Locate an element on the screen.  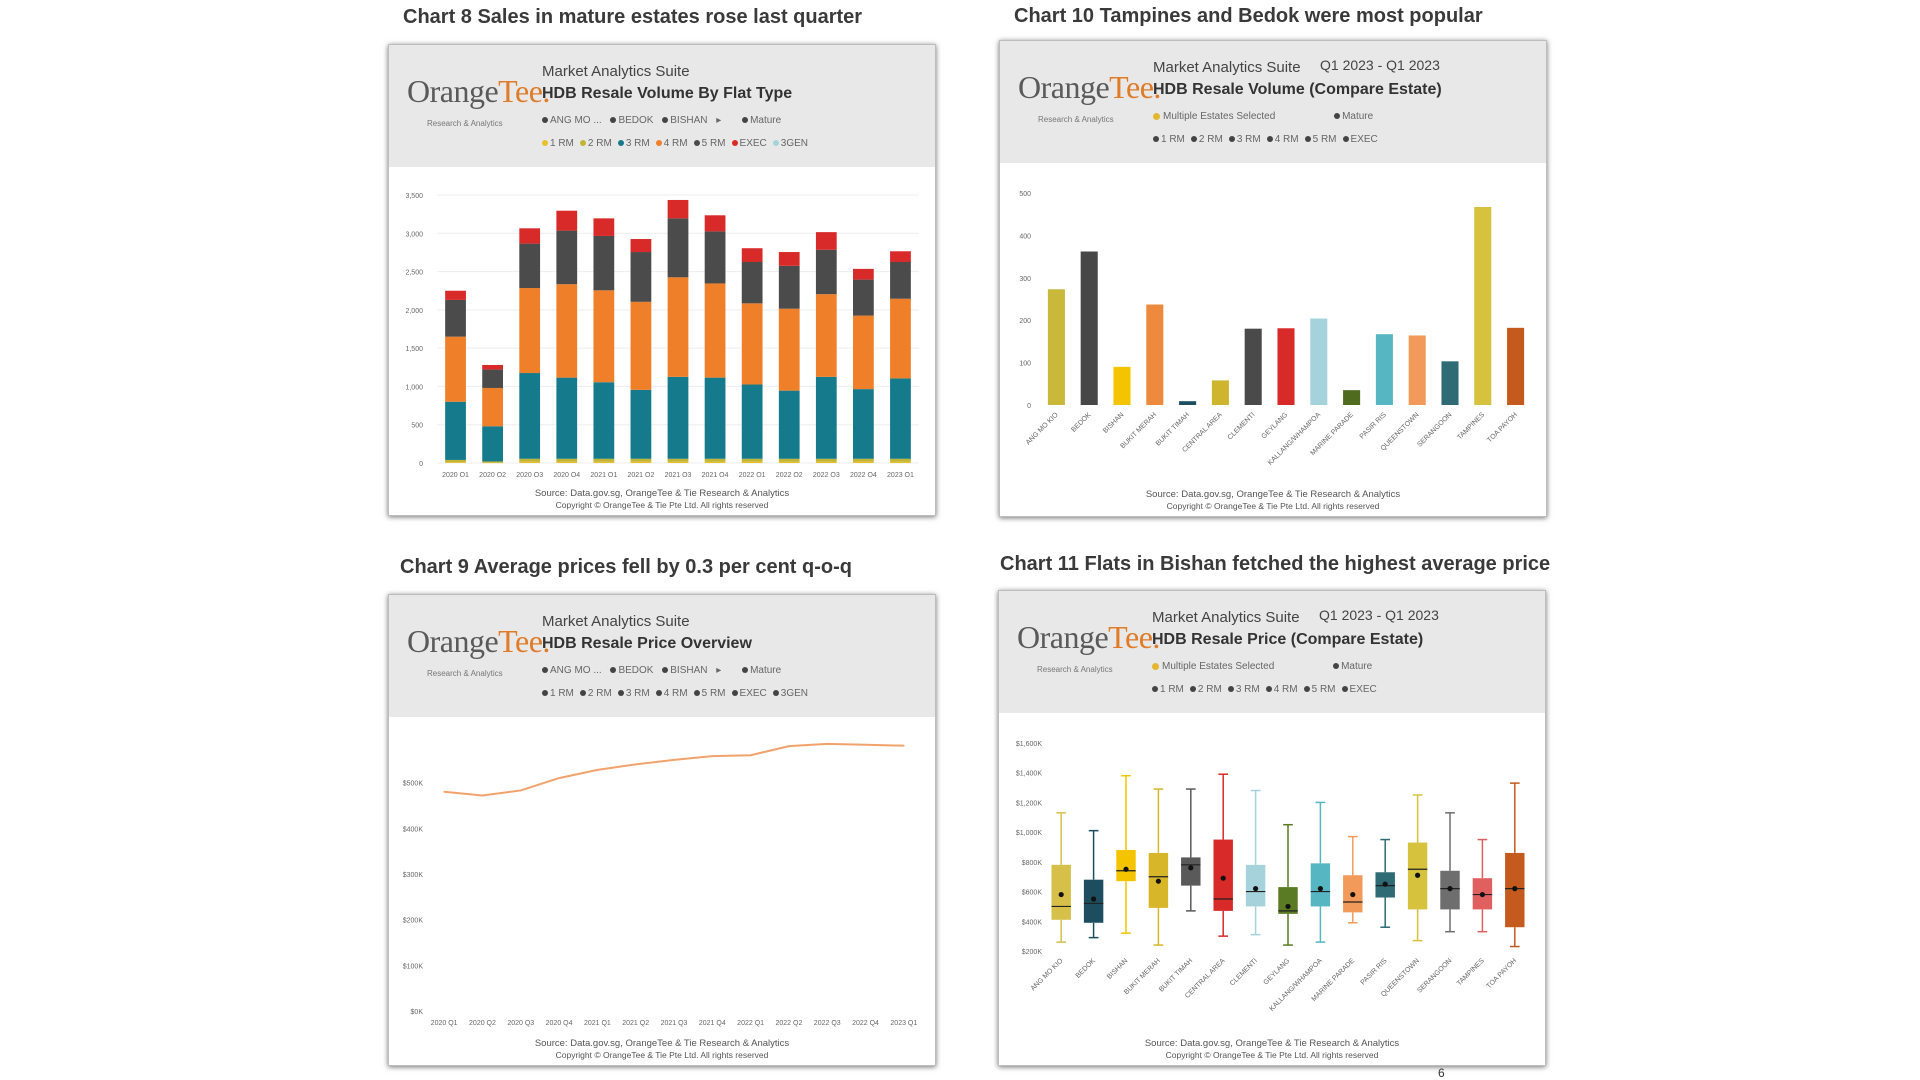
legend-label: 2 RM is located at coordinates (599, 143).